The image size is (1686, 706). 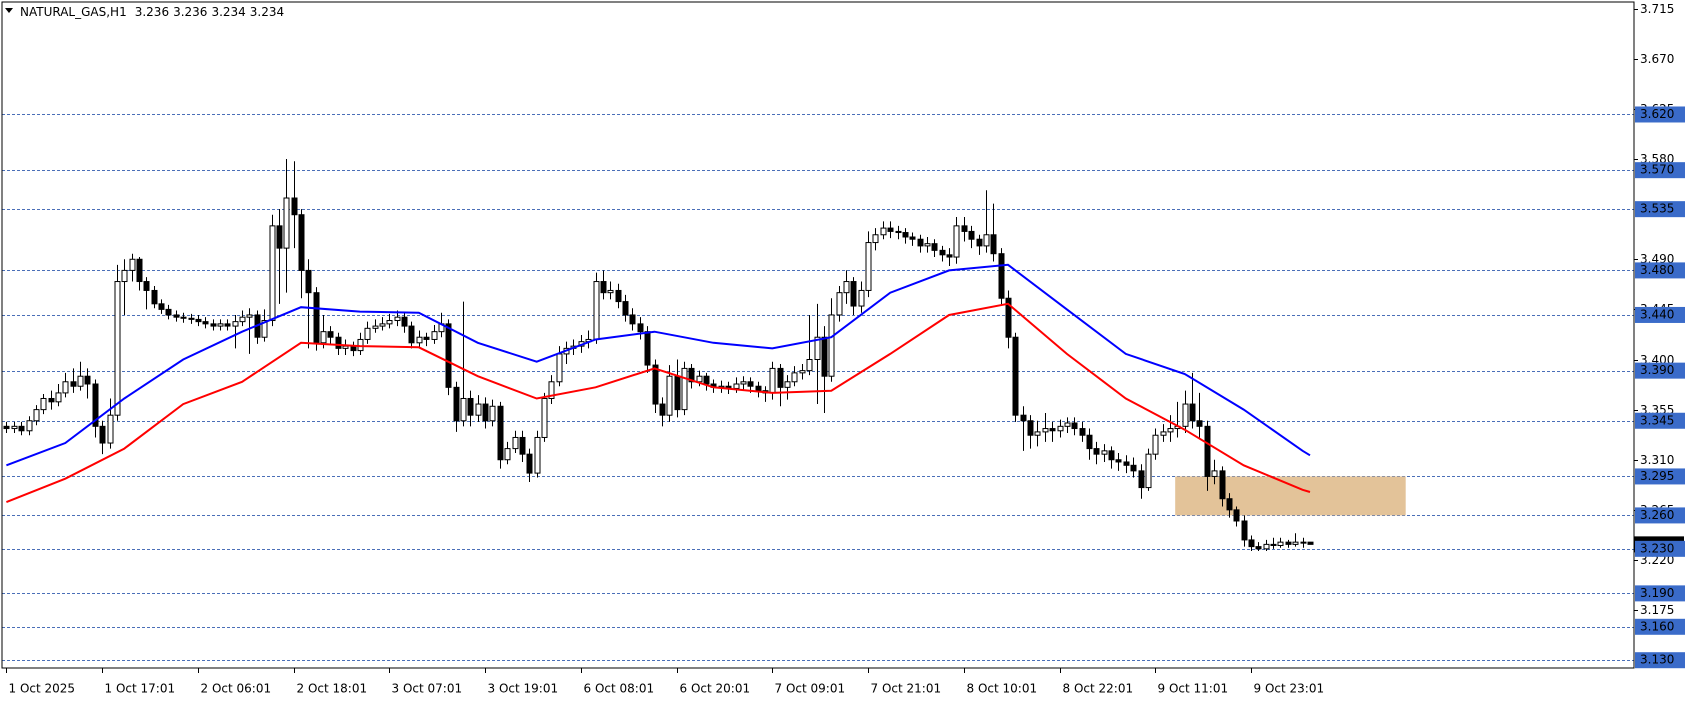 I want to click on x-tick-label: 7 Oct 09:01, so click(x=810, y=689).